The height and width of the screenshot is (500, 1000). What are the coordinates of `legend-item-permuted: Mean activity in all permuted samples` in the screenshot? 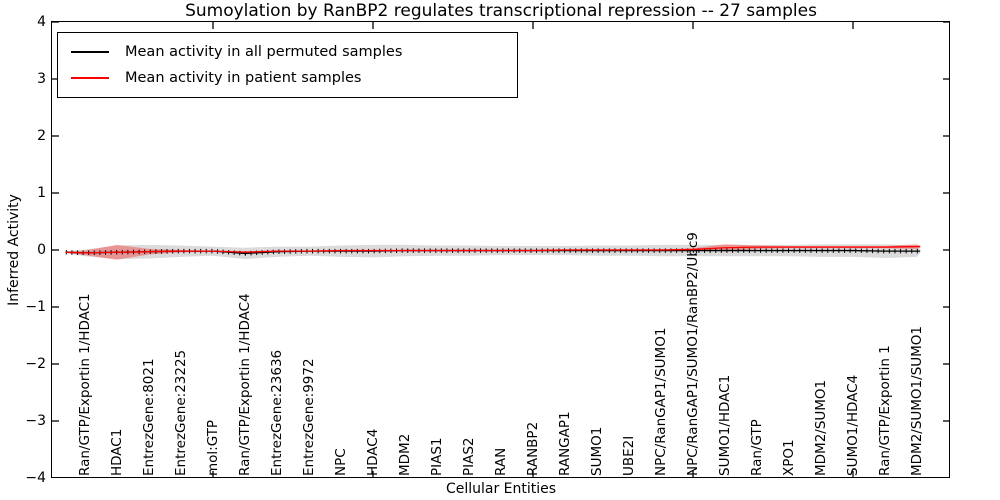 It's located at (294, 52).